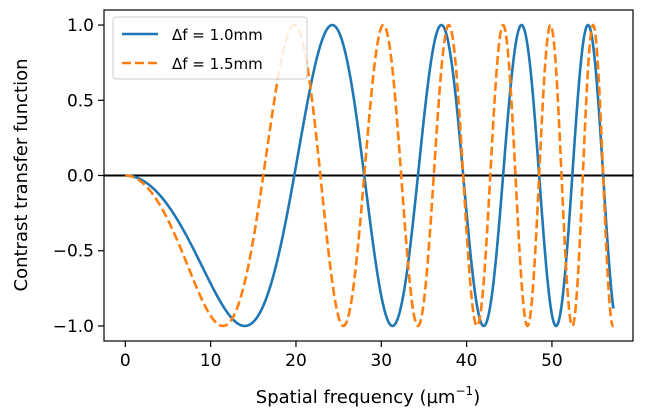 This screenshot has width=646, height=413. I want to click on y-tick-label: −0.5, so click(73, 252).